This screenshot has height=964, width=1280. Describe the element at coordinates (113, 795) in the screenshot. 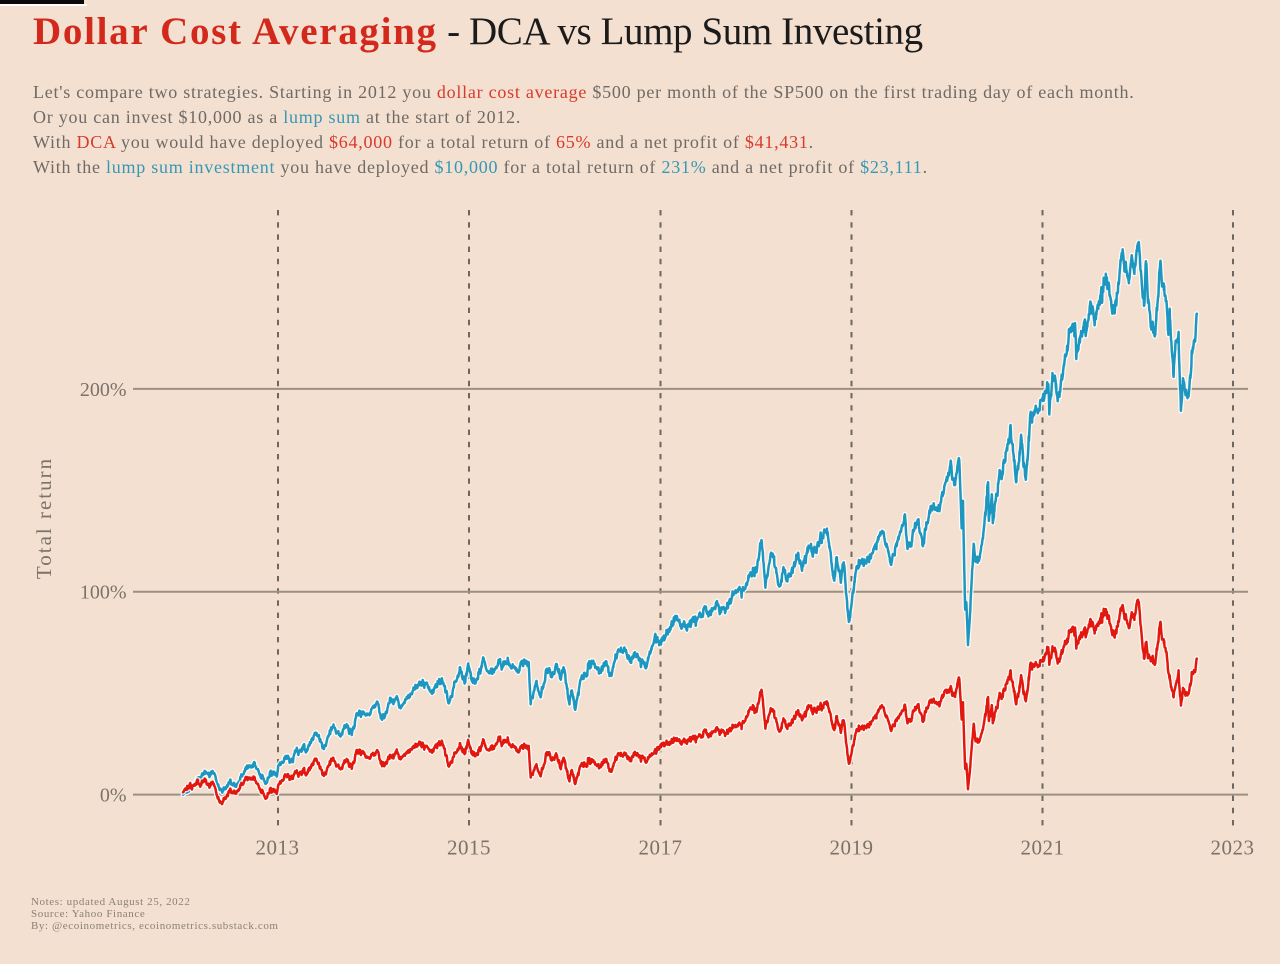

I see `svg-text: 0%` at that location.